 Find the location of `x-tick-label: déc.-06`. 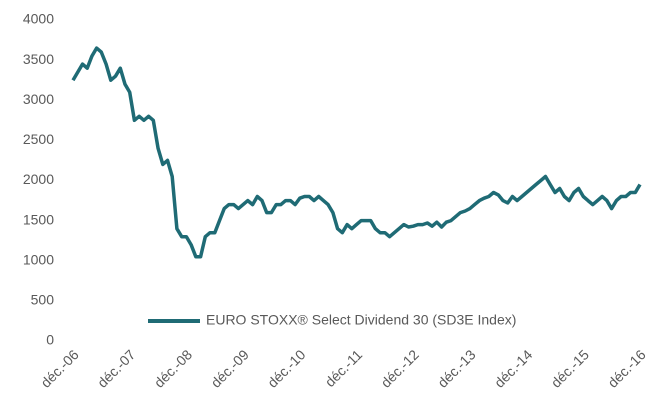

x-tick-label: déc.-06 is located at coordinates (59, 368).